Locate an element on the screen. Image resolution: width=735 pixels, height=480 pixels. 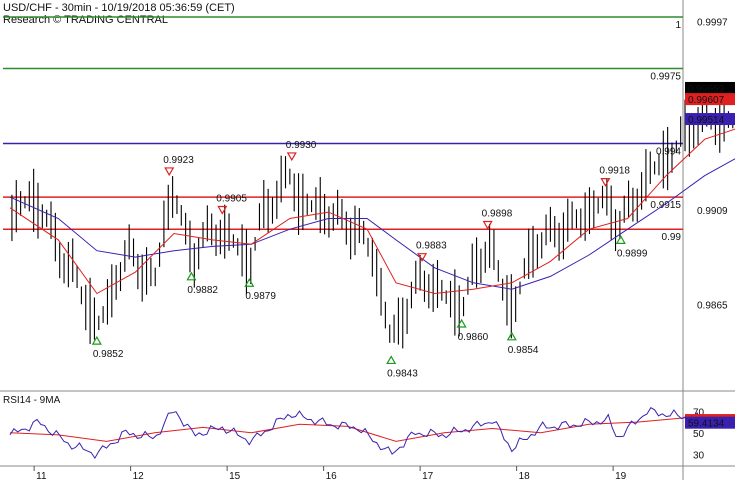
swing-low-label-4: 0.9879 is located at coordinates (260, 296).